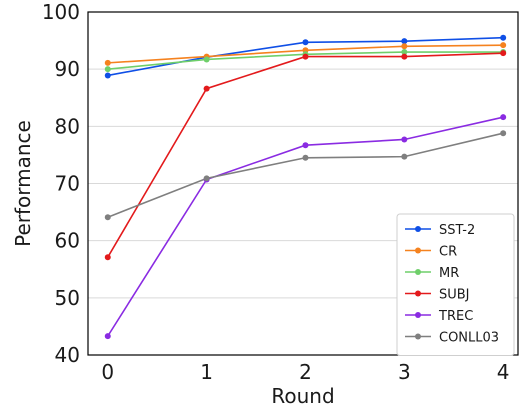 Image resolution: width=527 pixels, height=410 pixels. What do you see at coordinates (448, 252) in the screenshot?
I see `legend-entry-label: CR` at bounding box center [448, 252].